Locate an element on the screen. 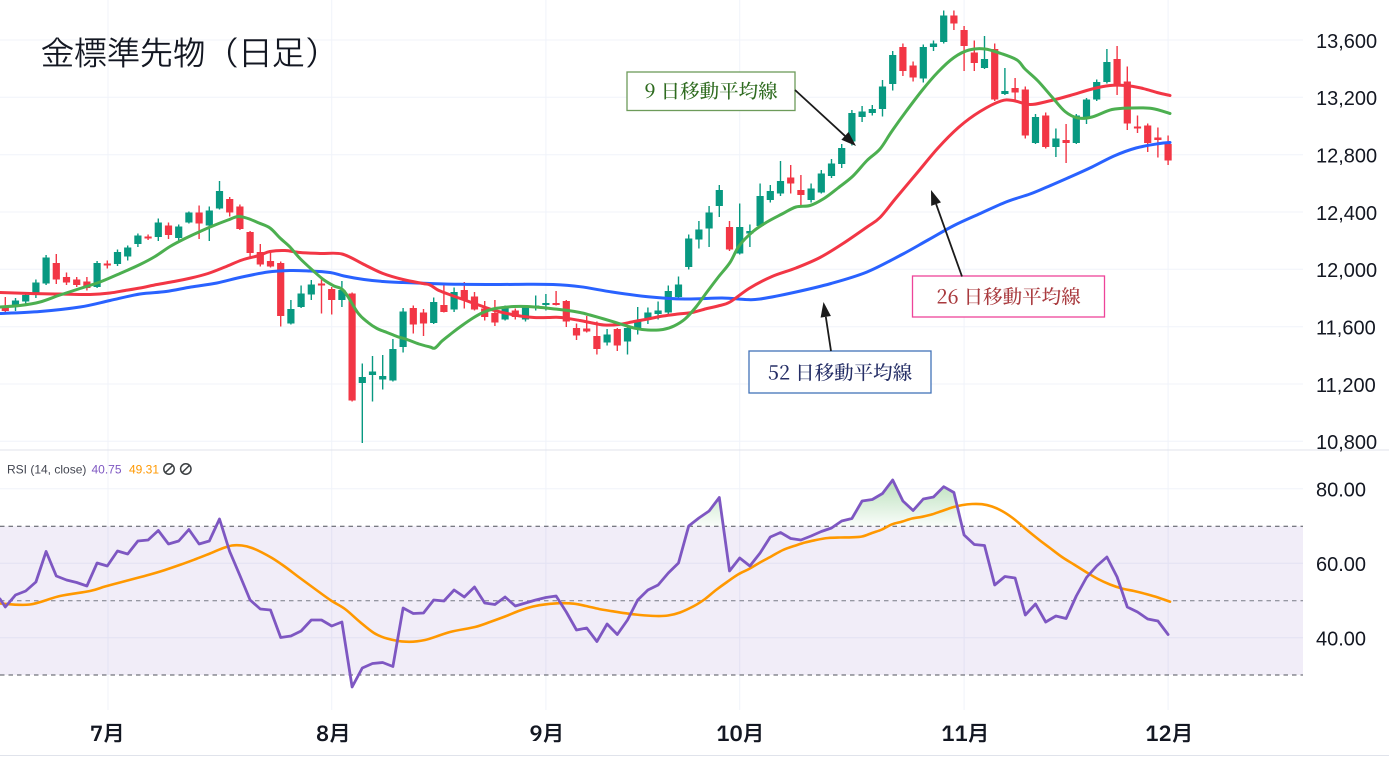 The width and height of the screenshot is (1389, 767). svg-text: 12,800 is located at coordinates (1346, 157).